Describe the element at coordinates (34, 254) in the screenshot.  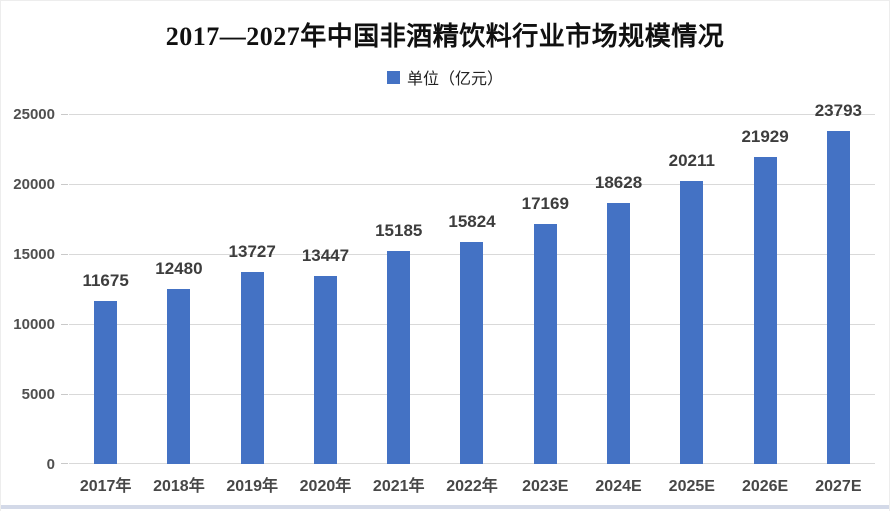
I see `y-tick-label: 15000` at that location.